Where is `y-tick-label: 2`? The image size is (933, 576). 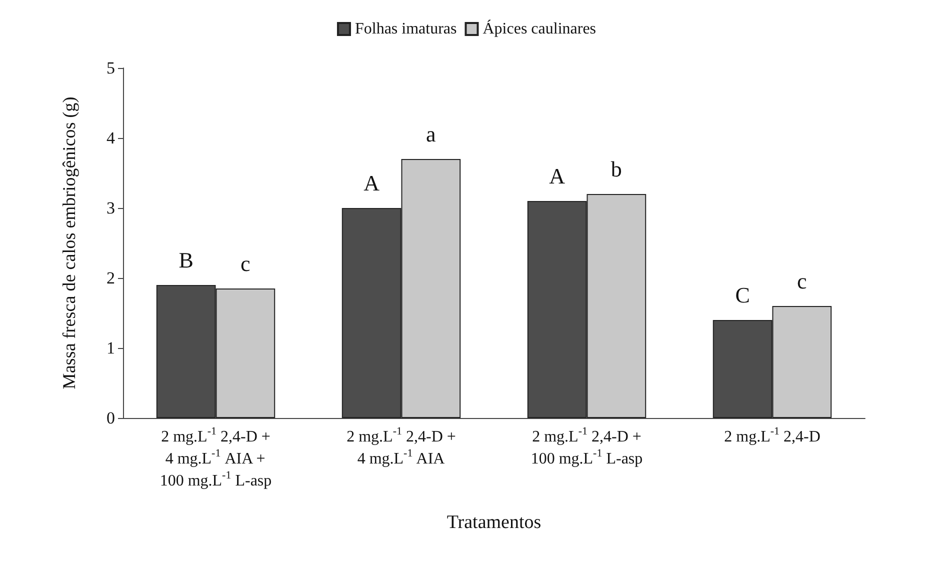
y-tick-label: 2 is located at coordinates (110, 278).